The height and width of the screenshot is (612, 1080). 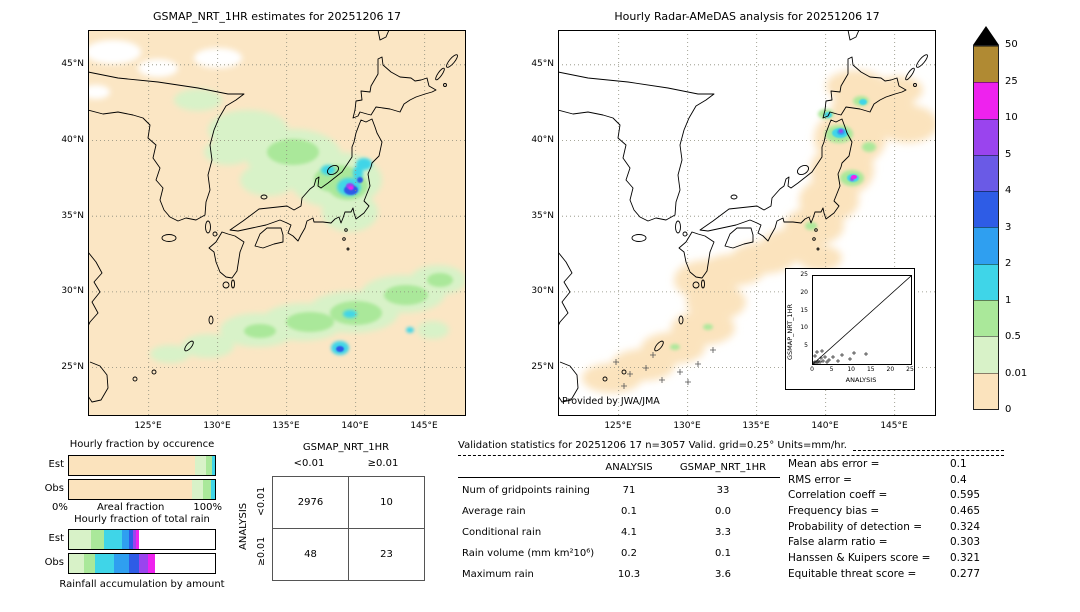 I want to click on left-map-lon-axis: 125°E 130°E 135°E 140°E 145°E, so click(x=286, y=426).